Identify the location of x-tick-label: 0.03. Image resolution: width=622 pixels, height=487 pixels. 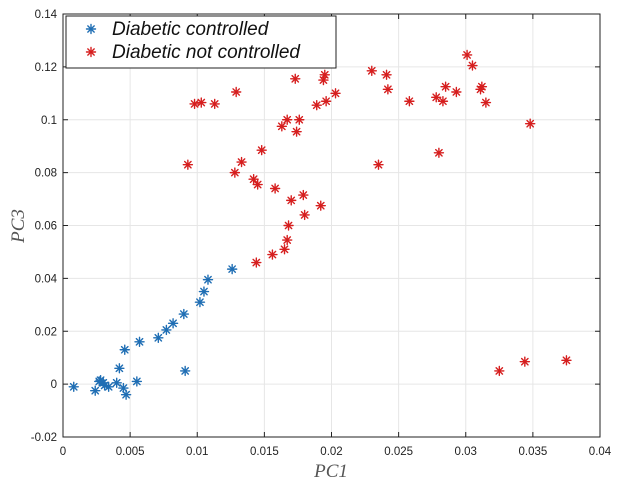
(466, 452).